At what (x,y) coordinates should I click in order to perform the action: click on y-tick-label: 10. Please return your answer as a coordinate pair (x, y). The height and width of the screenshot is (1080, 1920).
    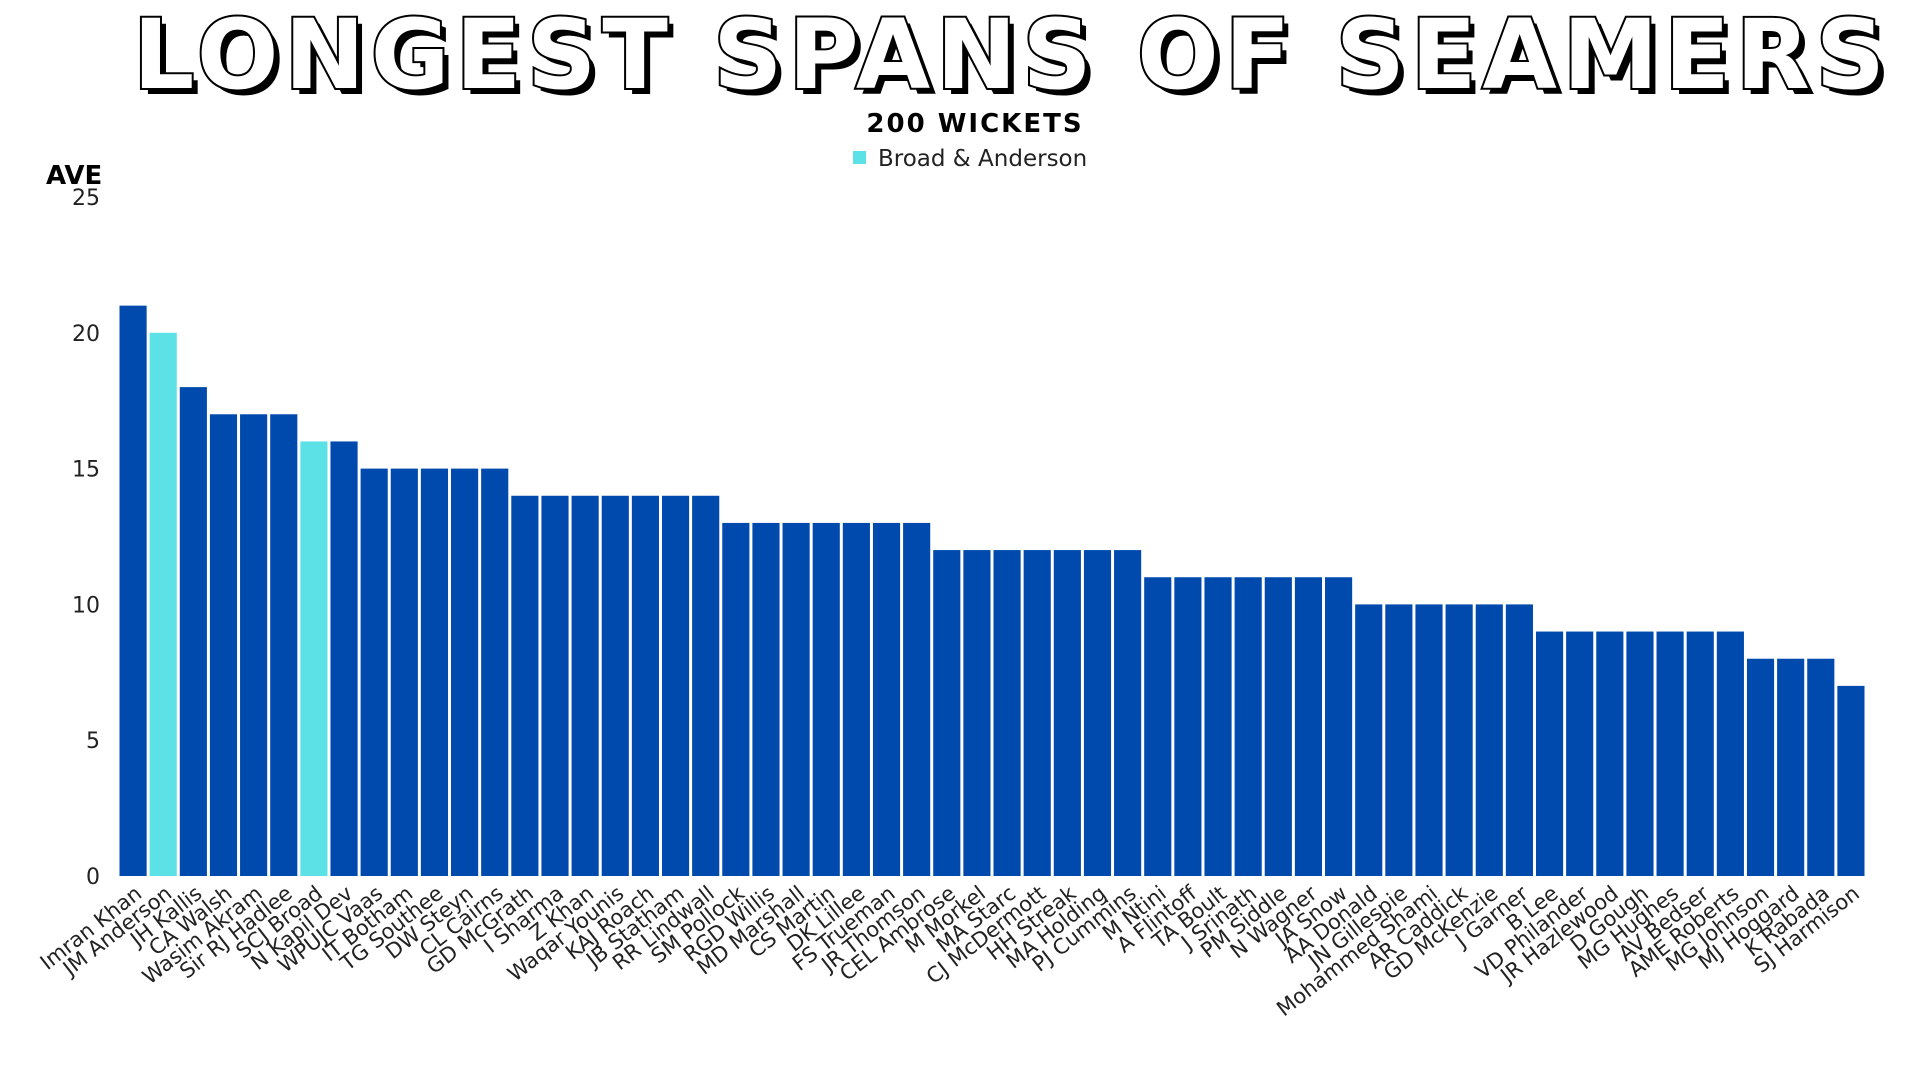
    Looking at the image, I should click on (86, 605).